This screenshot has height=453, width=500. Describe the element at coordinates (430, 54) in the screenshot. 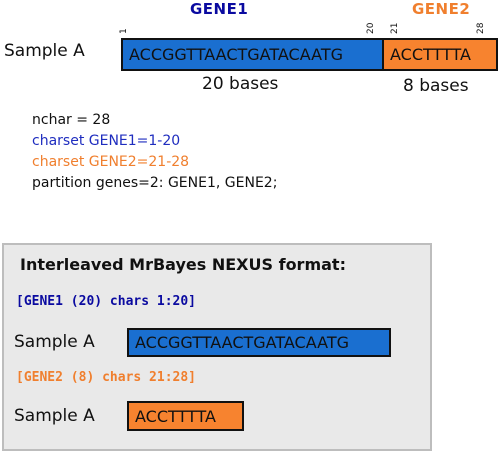

I see `gene2-sequence: ACCTTTTA` at that location.